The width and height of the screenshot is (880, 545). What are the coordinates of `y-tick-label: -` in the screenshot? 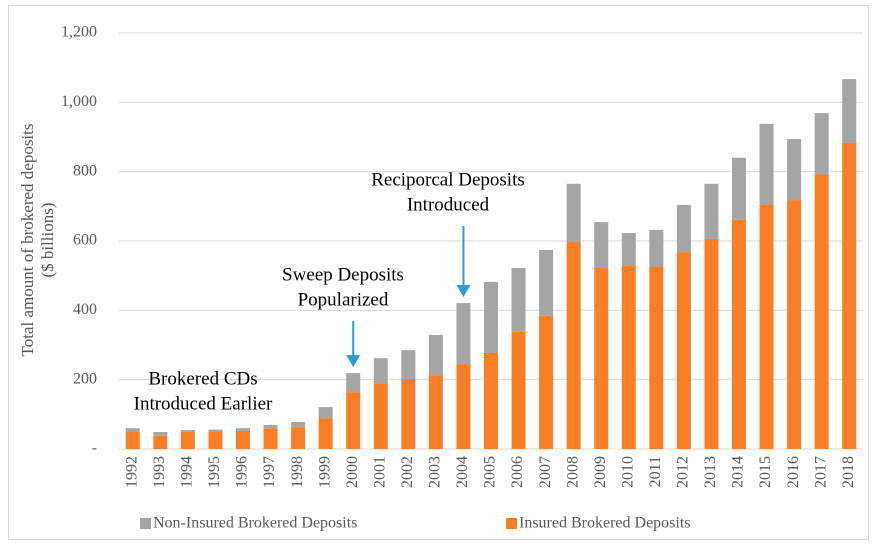 It's located at (94, 448).